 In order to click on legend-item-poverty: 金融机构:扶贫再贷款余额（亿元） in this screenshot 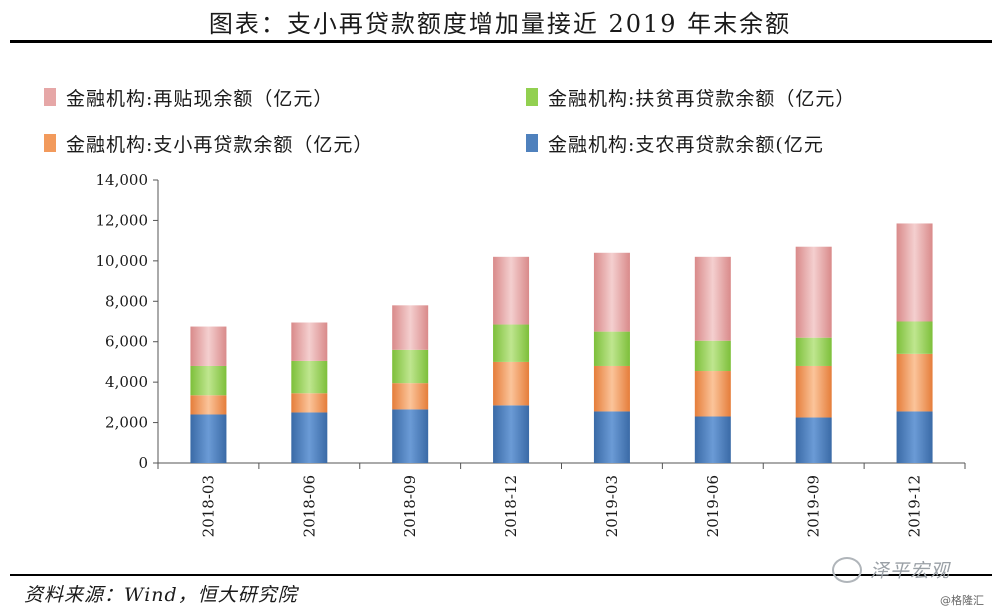, I will do `click(690, 97)`.